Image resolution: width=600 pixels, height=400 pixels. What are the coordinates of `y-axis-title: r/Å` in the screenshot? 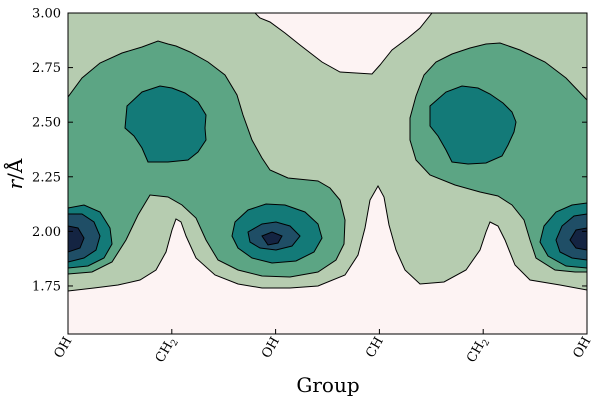 It's located at (14, 173).